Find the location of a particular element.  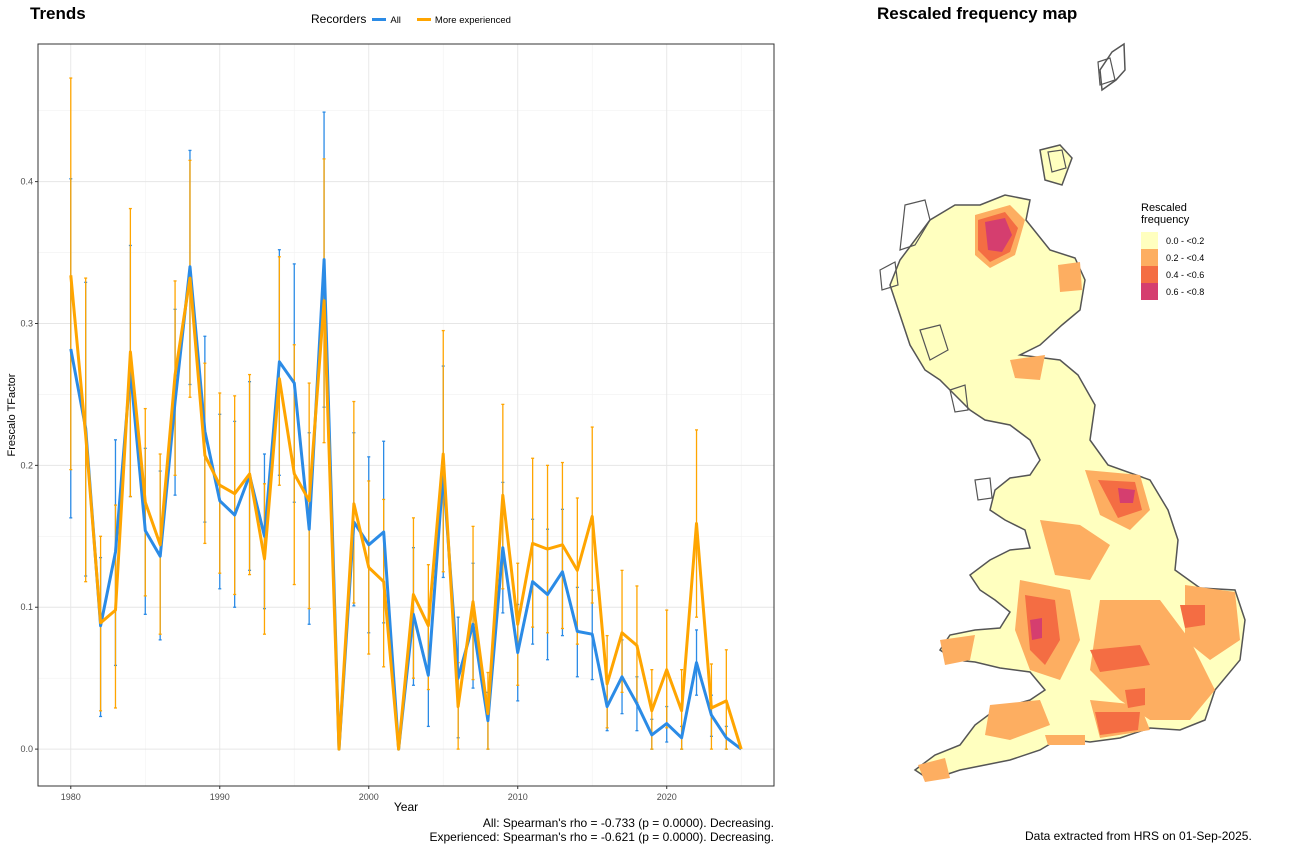

x-tick-label: 1980 is located at coordinates (71, 797).